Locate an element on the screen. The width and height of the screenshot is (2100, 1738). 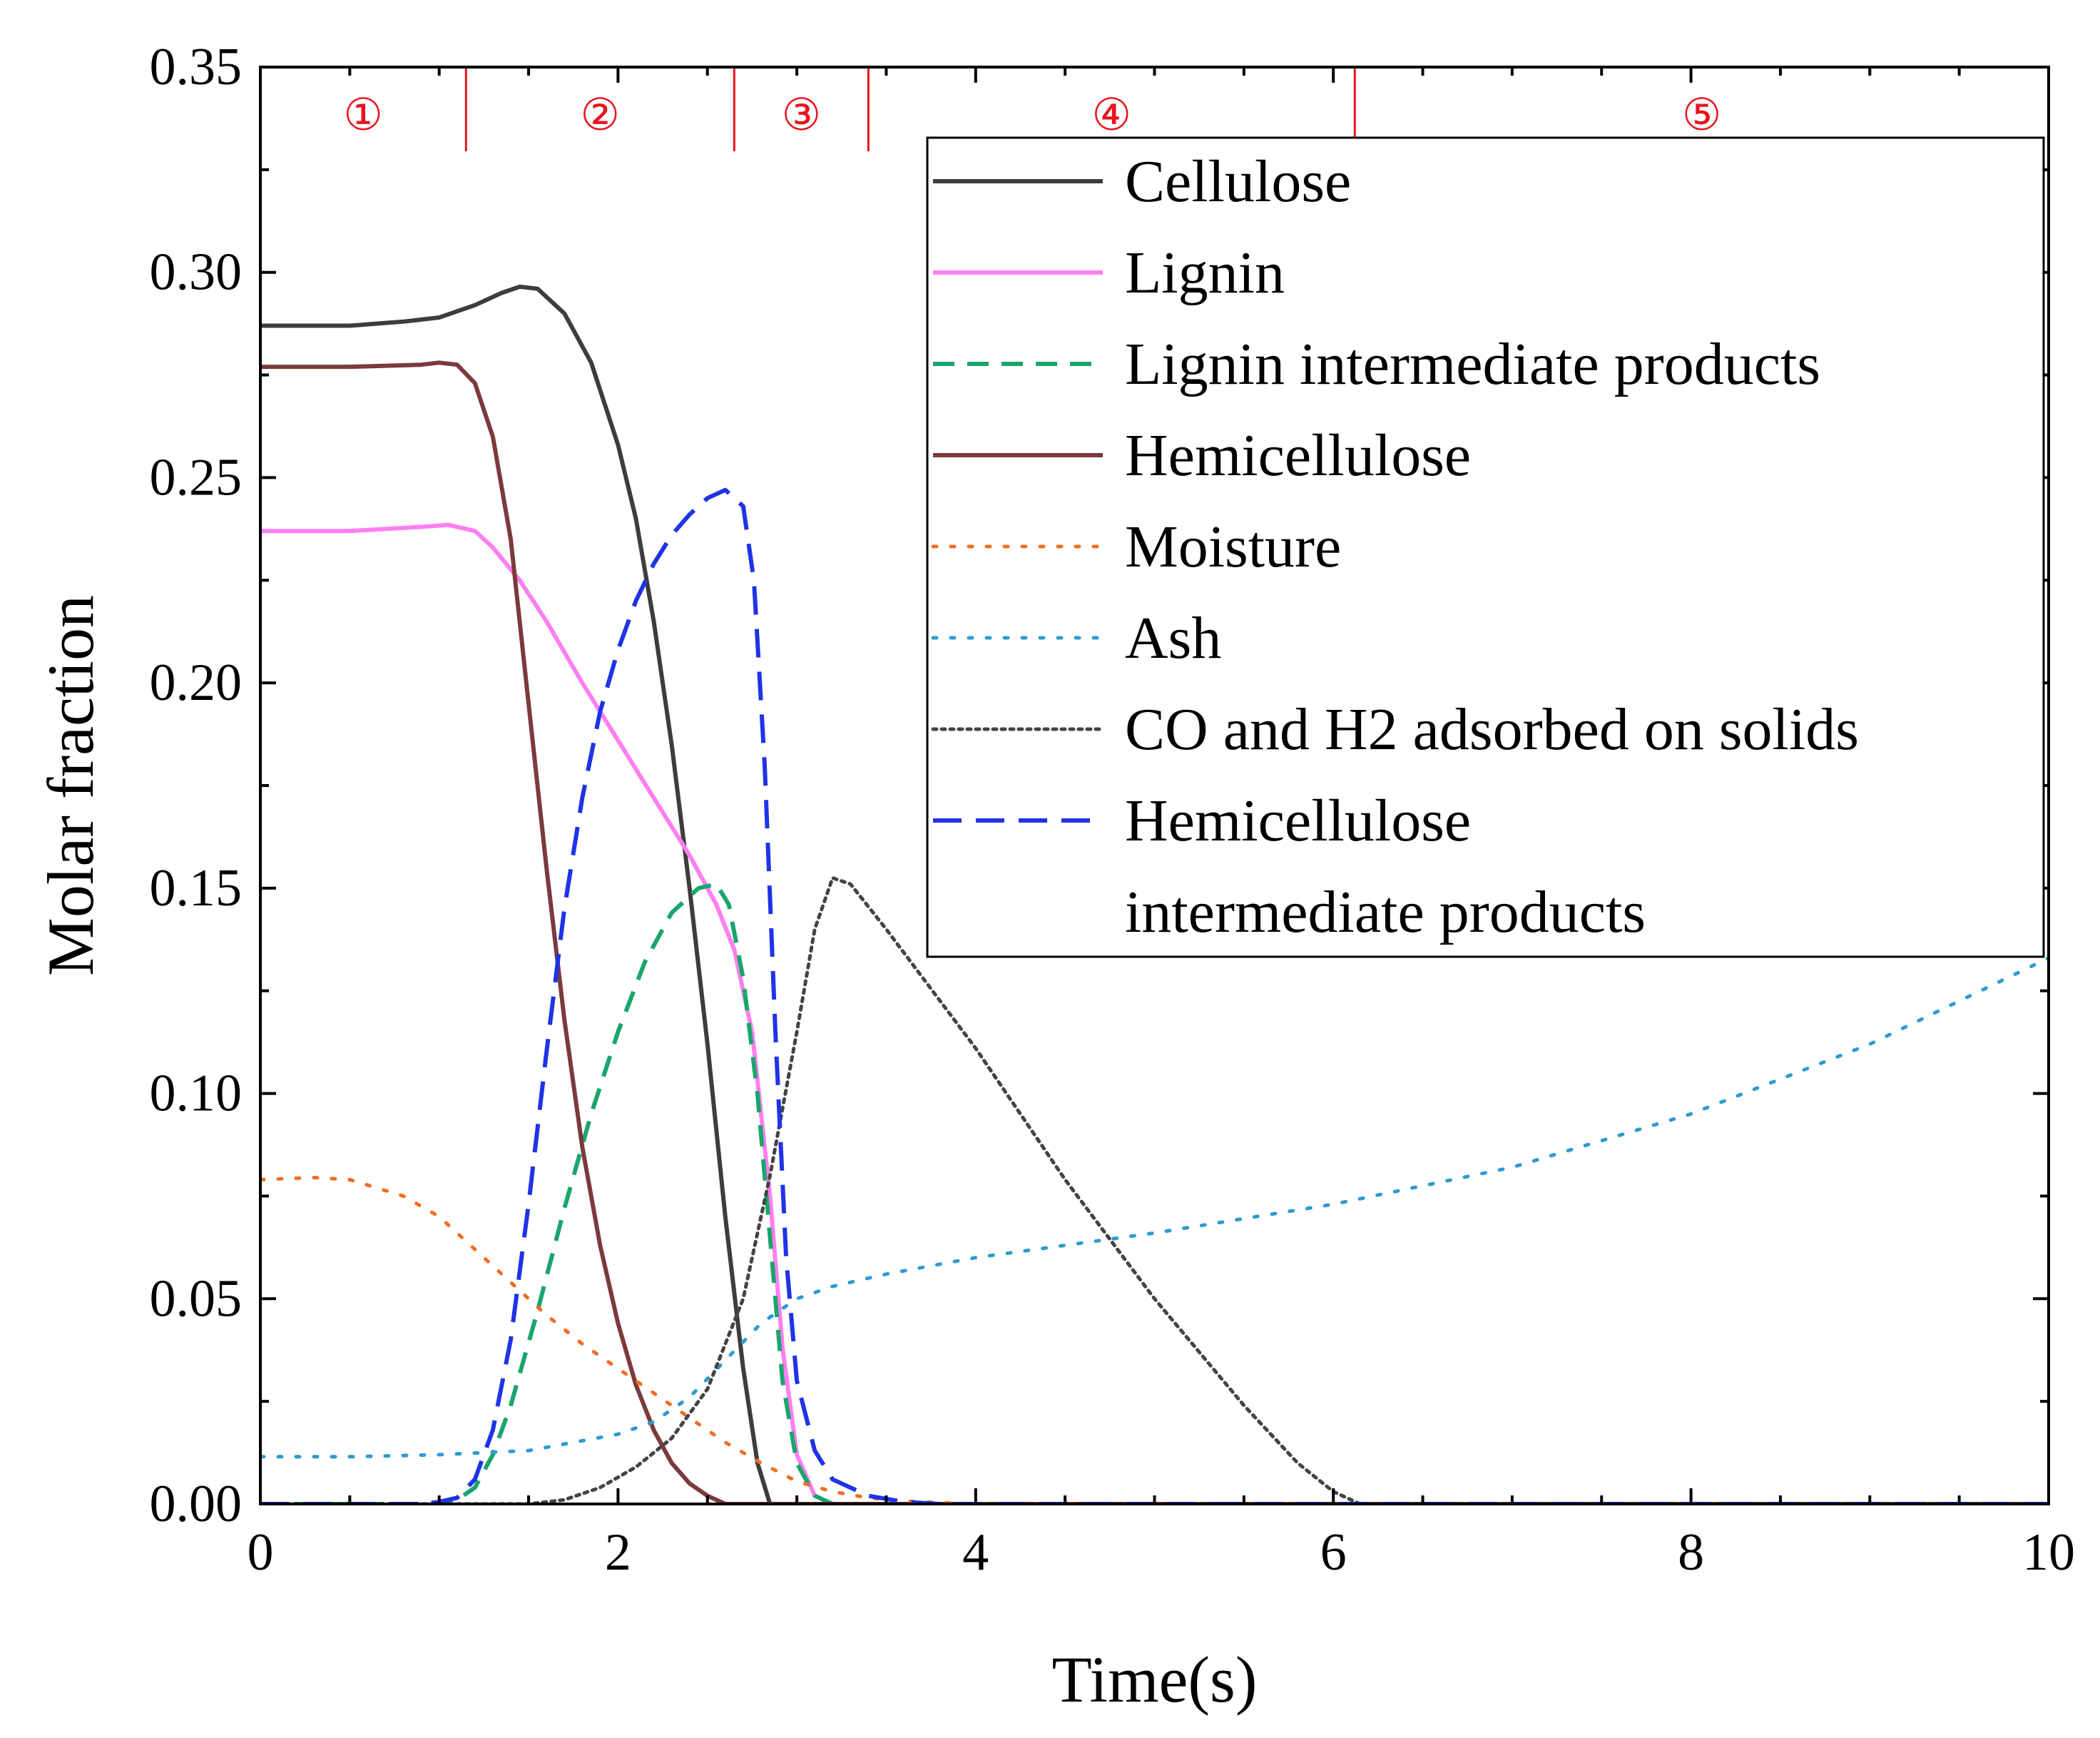
stage-label: ③ is located at coordinates (802, 114).